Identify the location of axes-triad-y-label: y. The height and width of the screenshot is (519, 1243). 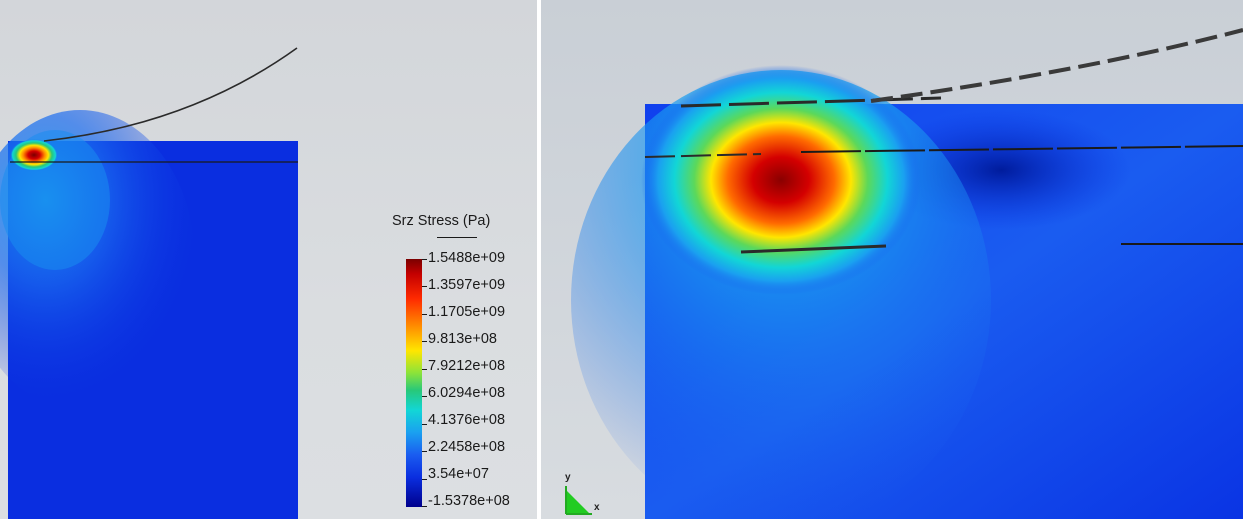
(568, 477).